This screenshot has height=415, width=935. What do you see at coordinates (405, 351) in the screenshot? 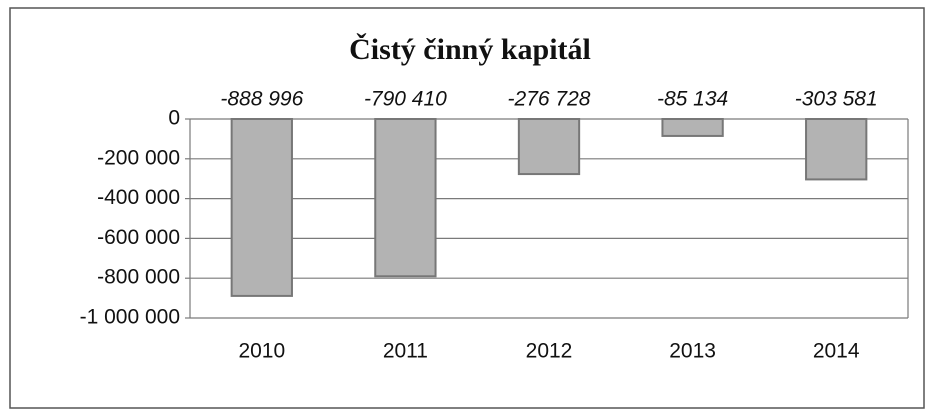
I see `x-tick-label: 2011` at bounding box center [405, 351].